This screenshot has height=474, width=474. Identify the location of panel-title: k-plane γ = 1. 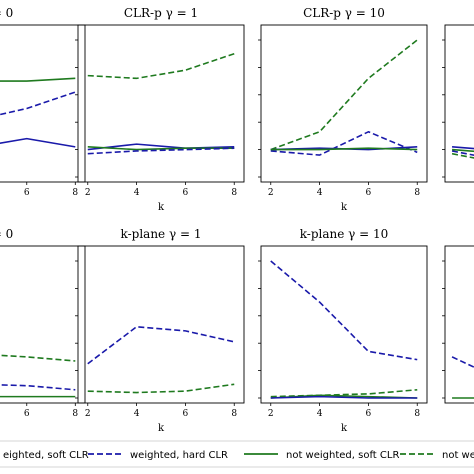
(161, 234).